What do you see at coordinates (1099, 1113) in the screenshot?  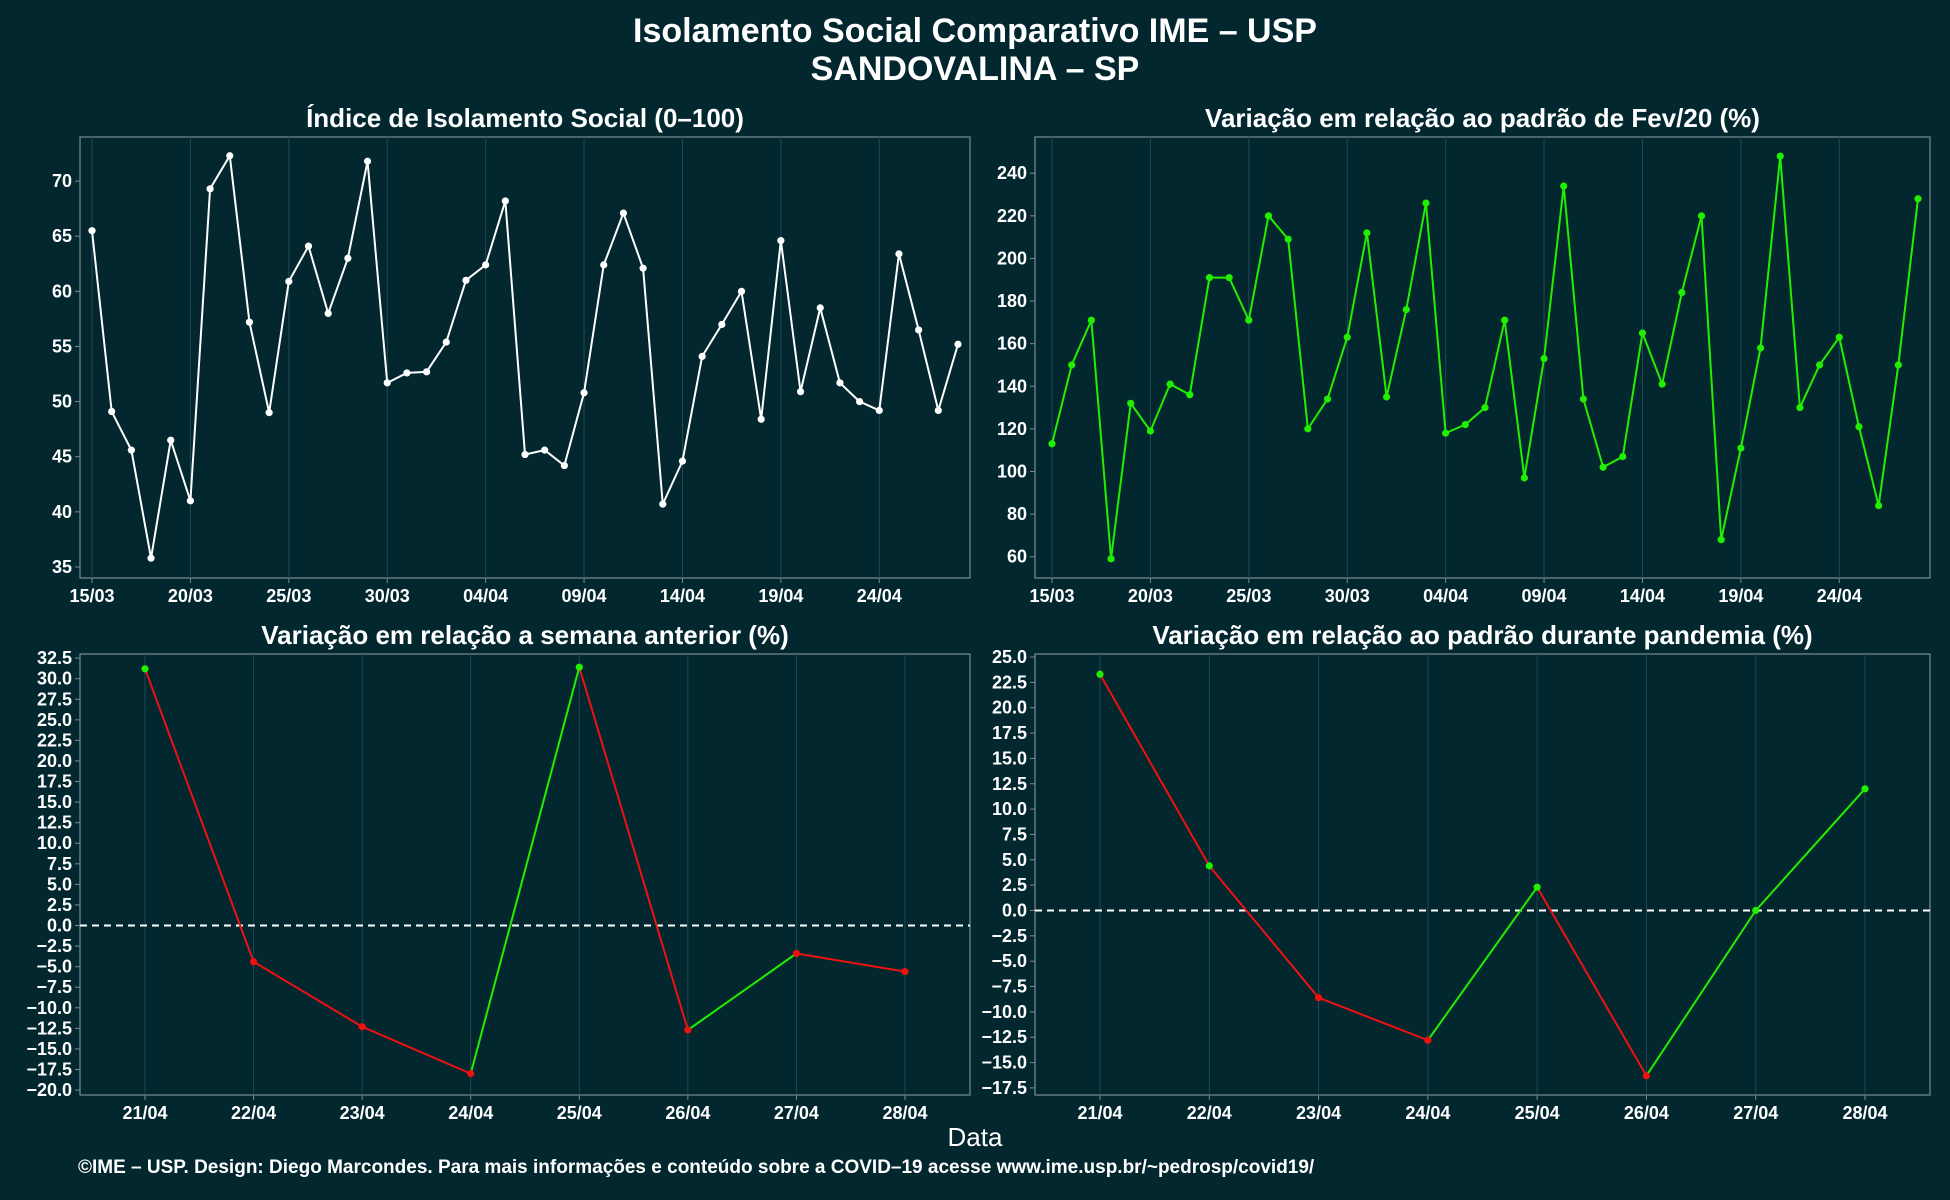 I see `x-tick-label: 21/04` at bounding box center [1099, 1113].